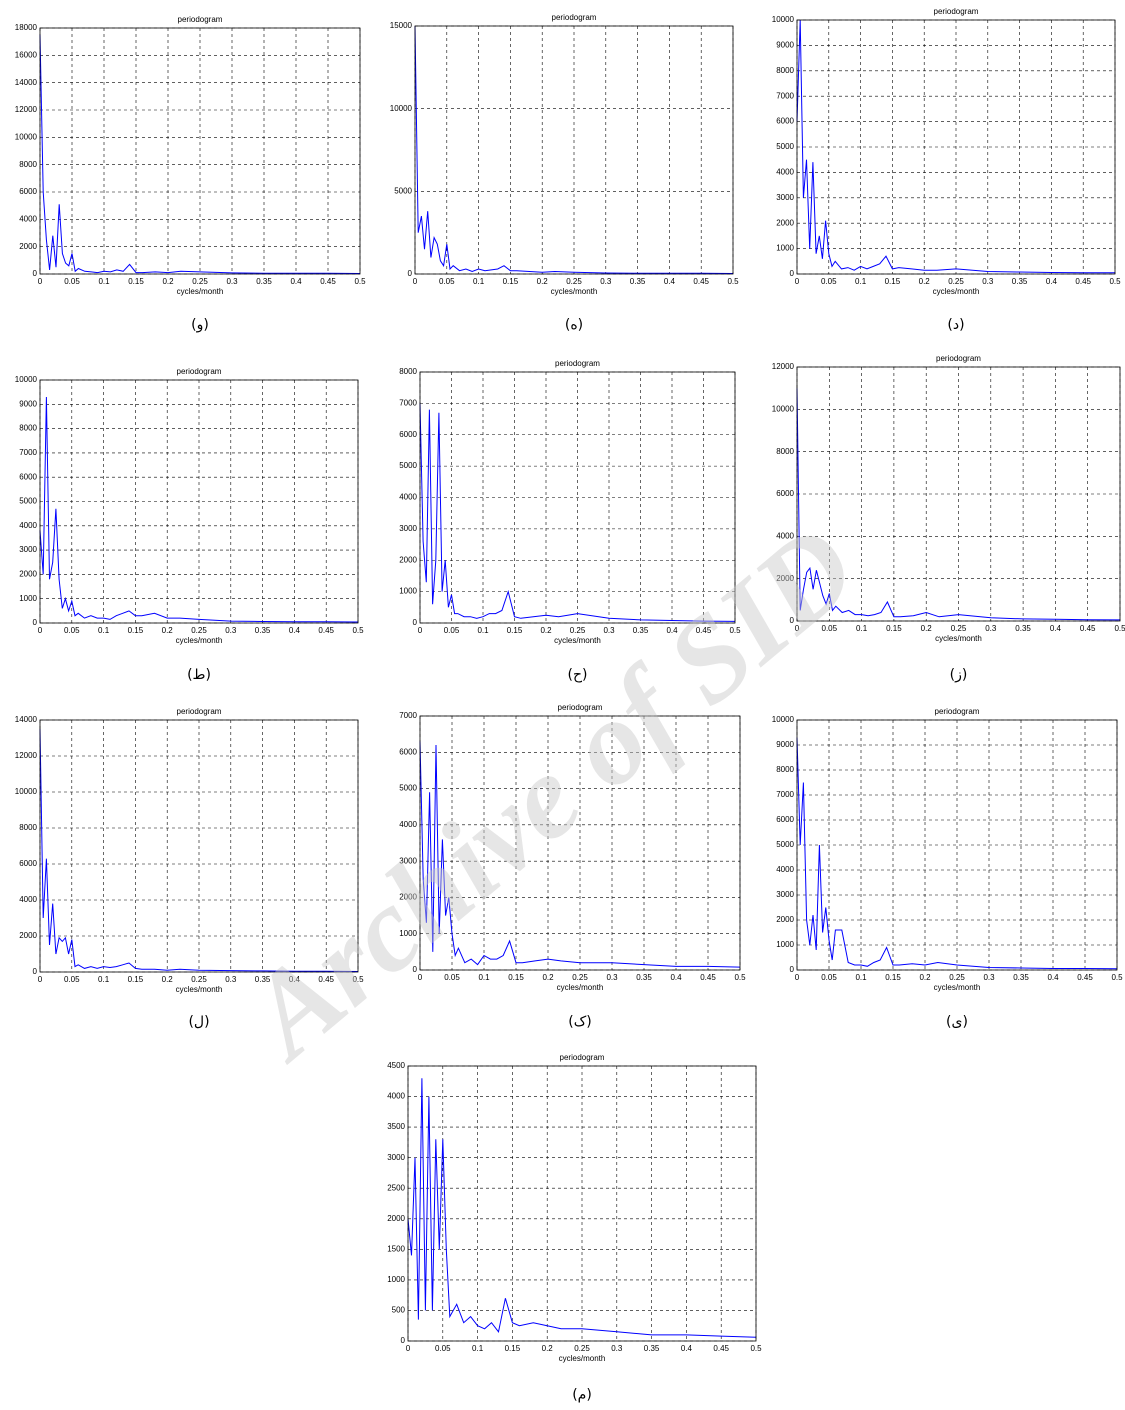  I want to click on caption: (م), so click(582, 1395).